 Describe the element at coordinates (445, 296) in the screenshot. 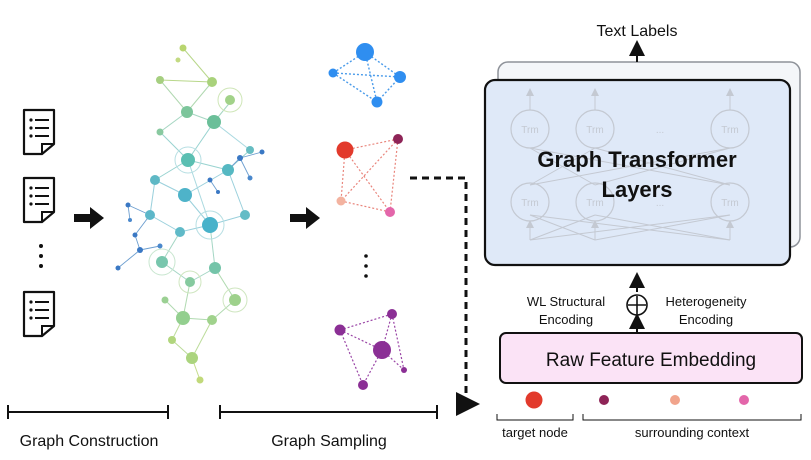

I see `dashed-connector-arrow` at that location.